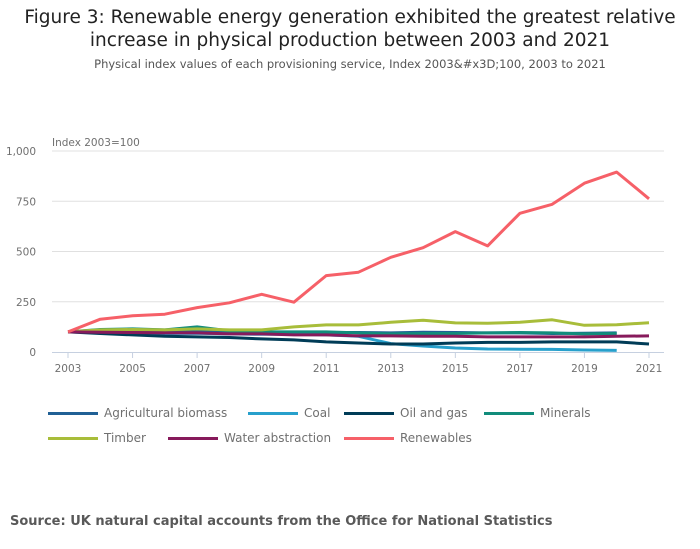 The width and height of the screenshot is (700, 549). I want to click on x-tick-label: 2003, so click(68, 369).